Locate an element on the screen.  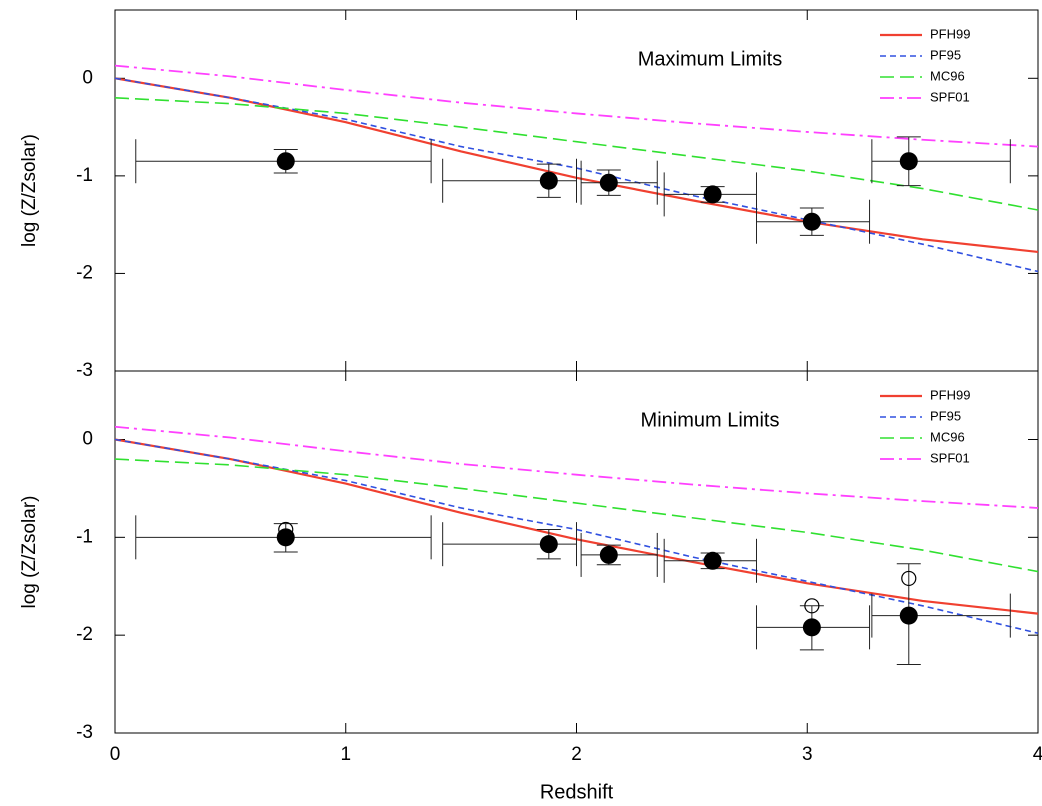
annotation: Minimum Limits is located at coordinates (710, 420).